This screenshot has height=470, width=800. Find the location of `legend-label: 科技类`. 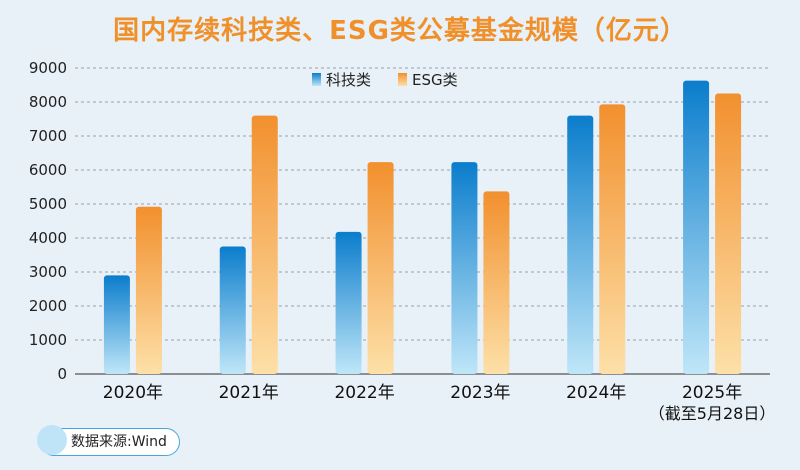

legend-label: 科技类 is located at coordinates (348, 80).